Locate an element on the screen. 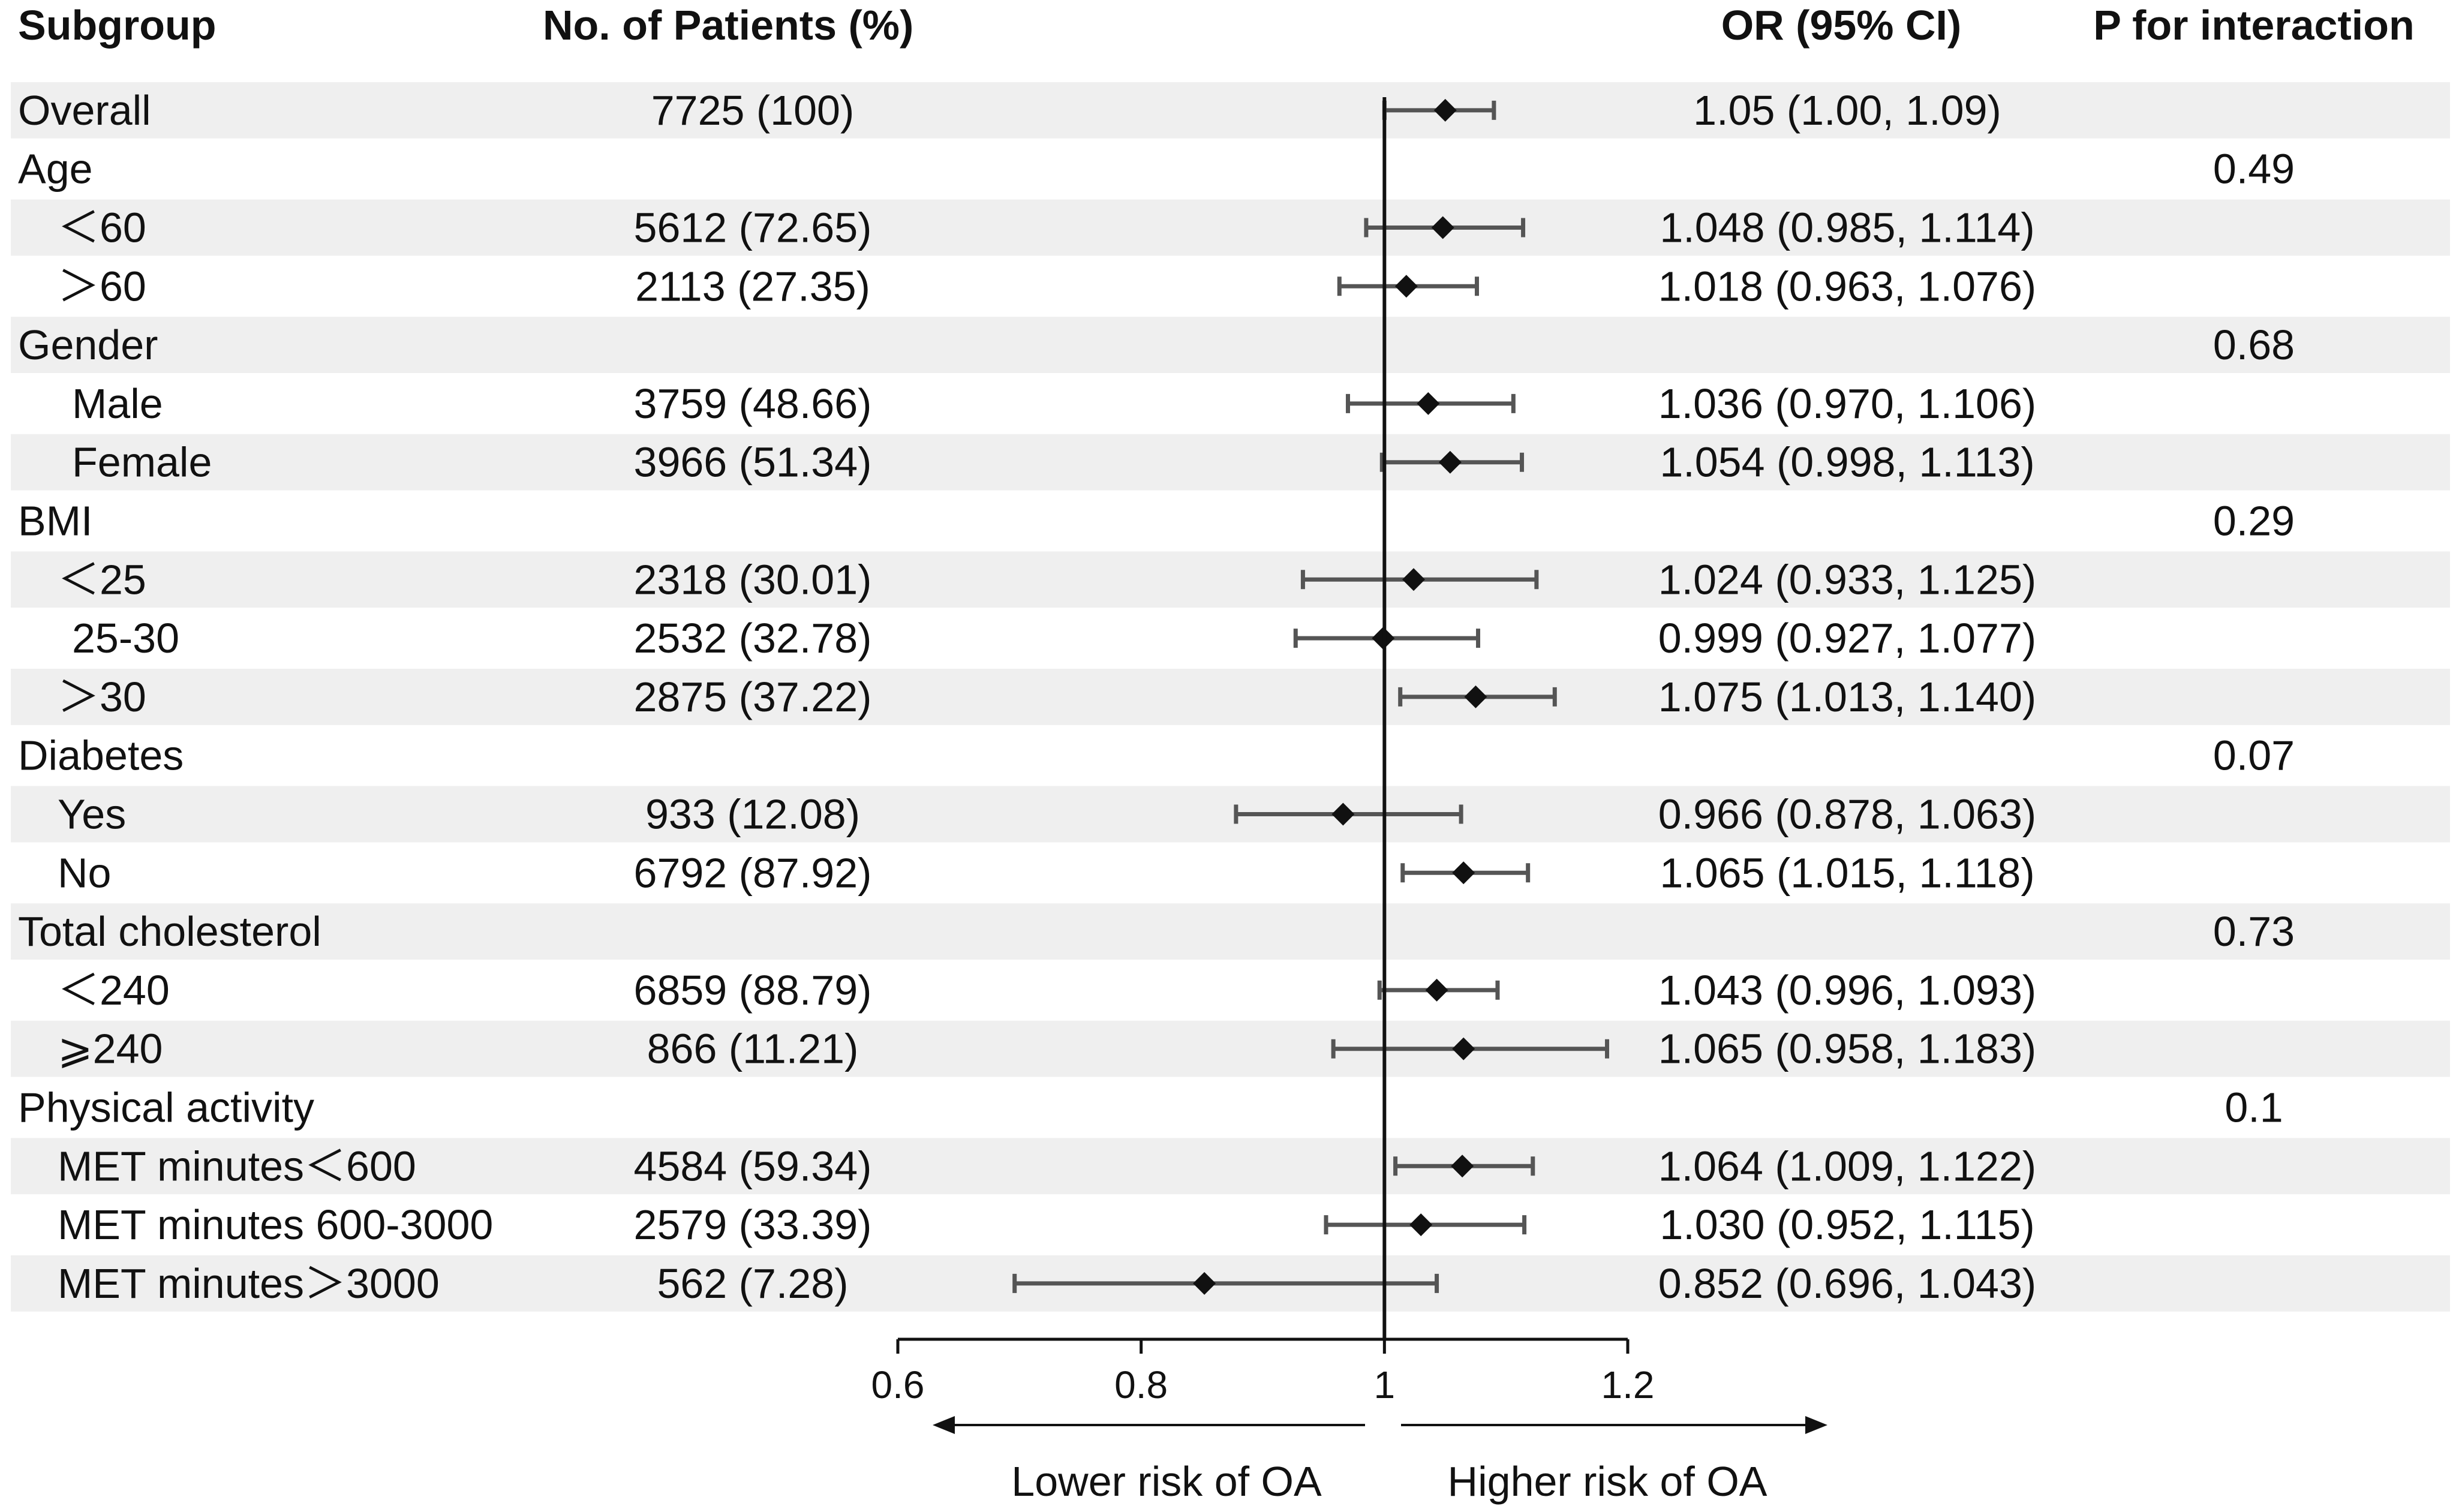  patients-value: 7725 (100) is located at coordinates (753, 111).